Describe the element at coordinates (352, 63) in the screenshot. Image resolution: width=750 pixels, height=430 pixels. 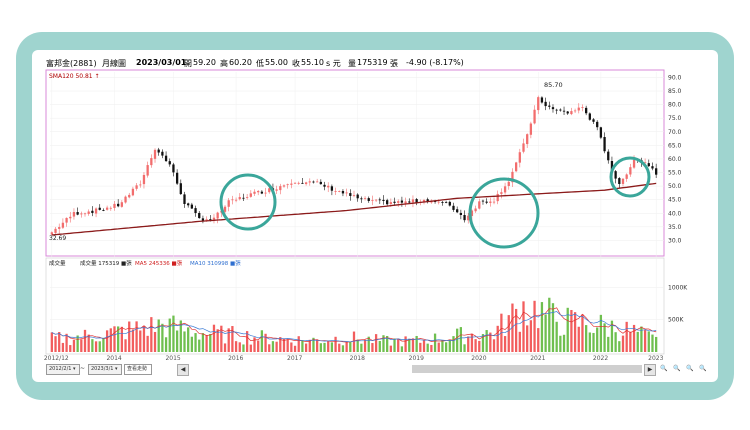
I see `volume-label: 量` at that location.